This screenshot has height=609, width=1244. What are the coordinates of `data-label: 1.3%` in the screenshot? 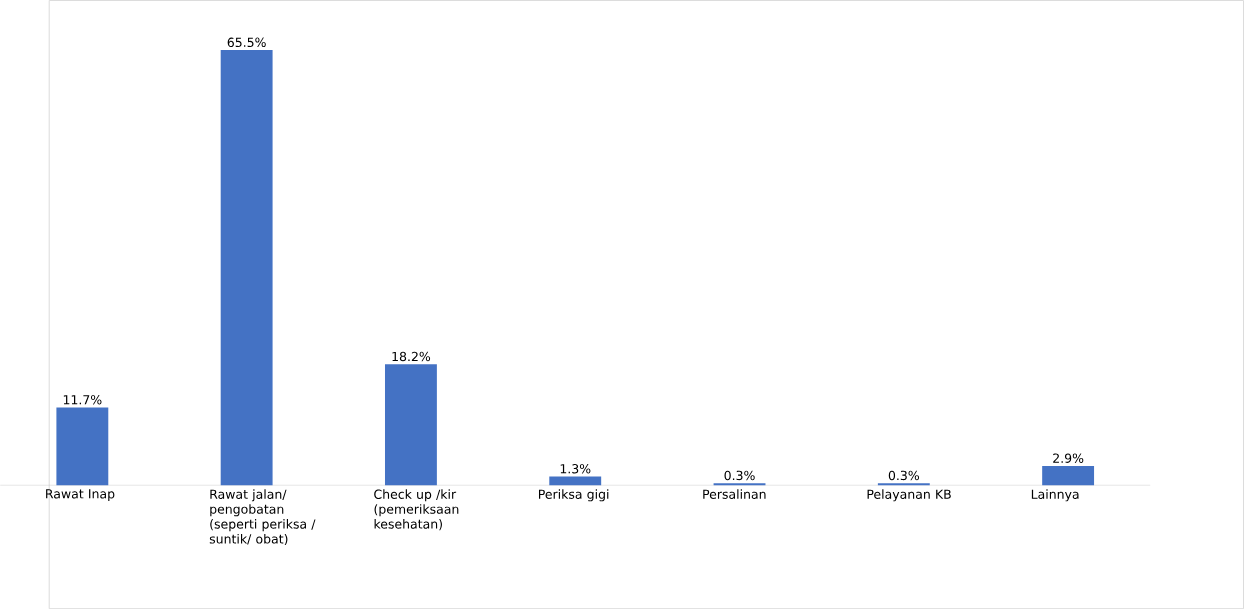 It's located at (575, 468).